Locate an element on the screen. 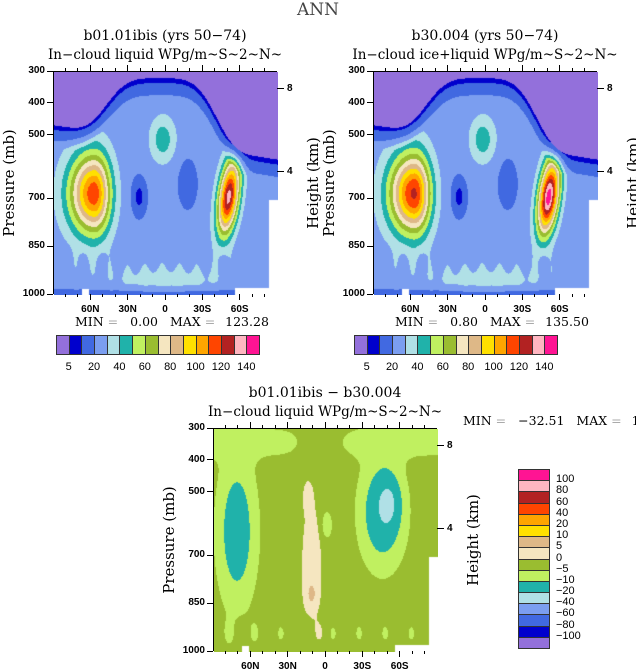 The height and width of the screenshot is (672, 636). colorbar-label: 100 is located at coordinates (565, 479).